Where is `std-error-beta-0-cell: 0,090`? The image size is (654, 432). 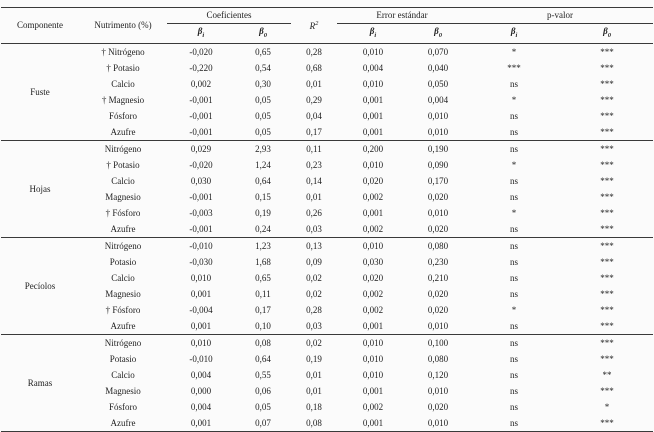
std-error-beta-0-cell: 0,090 is located at coordinates (438, 164).